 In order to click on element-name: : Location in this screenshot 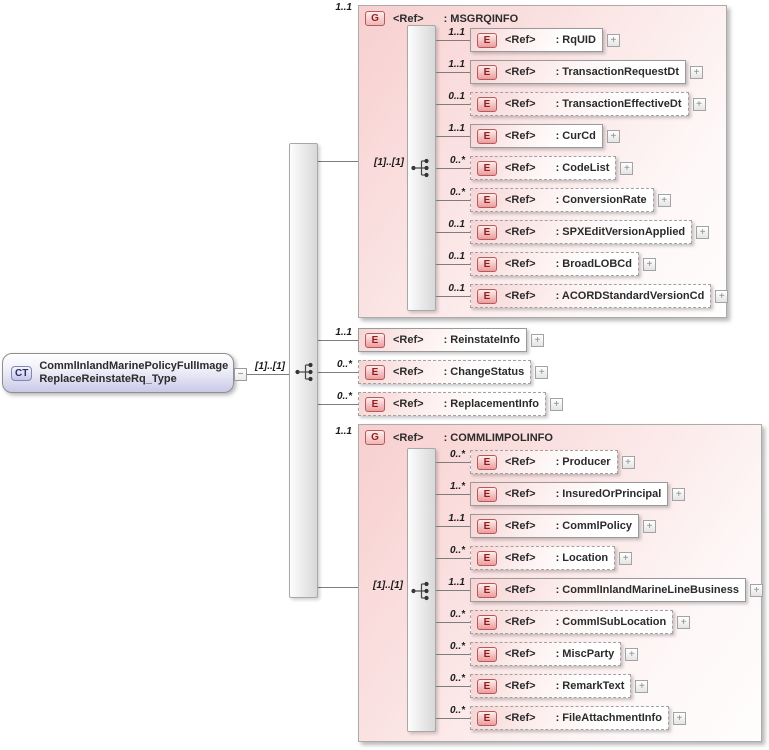, I will do `click(582, 558)`.